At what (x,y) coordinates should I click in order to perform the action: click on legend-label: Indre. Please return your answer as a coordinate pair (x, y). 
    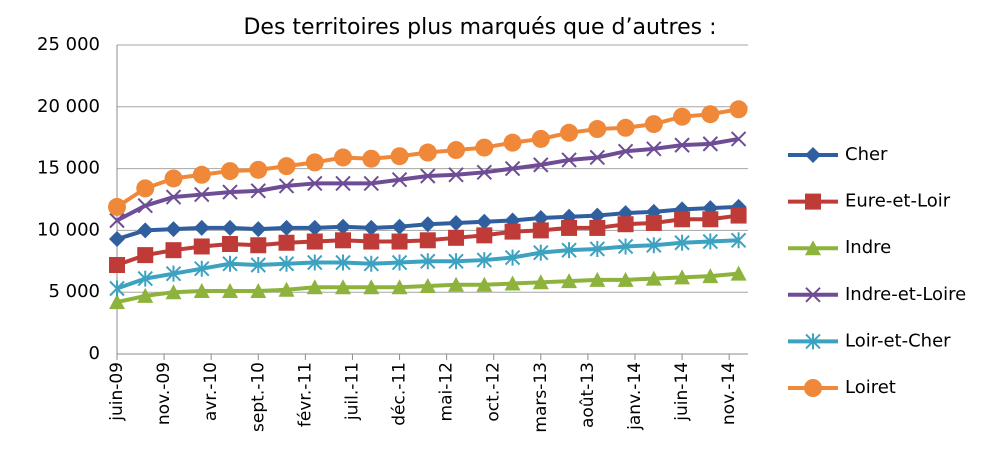
    Looking at the image, I should click on (868, 247).